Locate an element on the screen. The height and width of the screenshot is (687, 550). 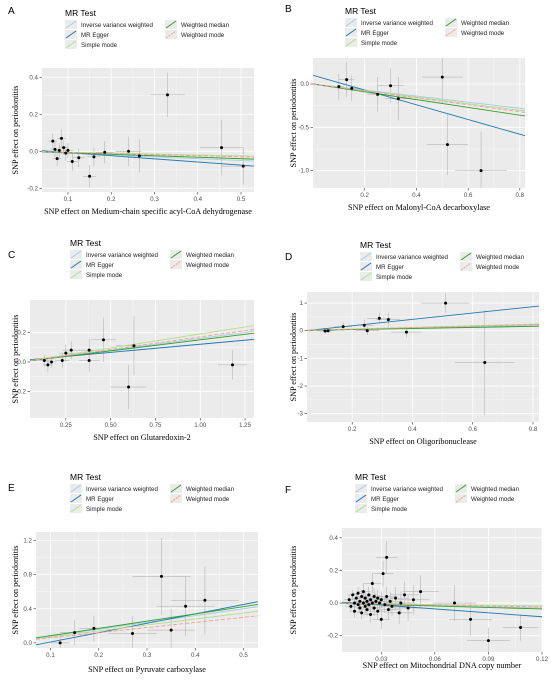
axes: 0.25 0.50 0.75 1.00 1.25 -0.2 0.0 0.2 is located at coordinates (133, 379).